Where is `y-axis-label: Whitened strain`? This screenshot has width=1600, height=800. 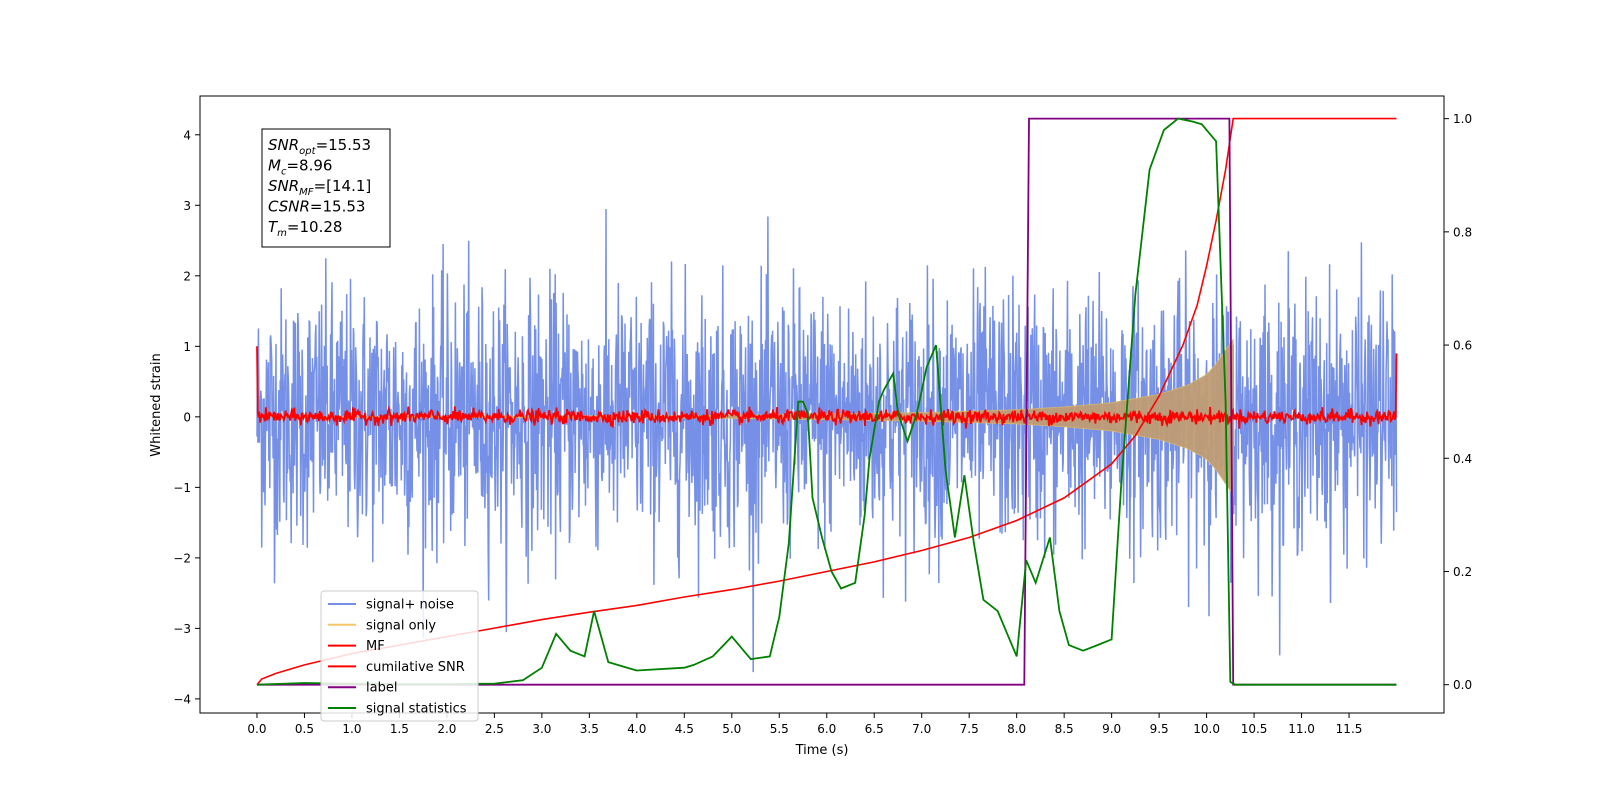
y-axis-label: Whitened strain is located at coordinates (156, 404).